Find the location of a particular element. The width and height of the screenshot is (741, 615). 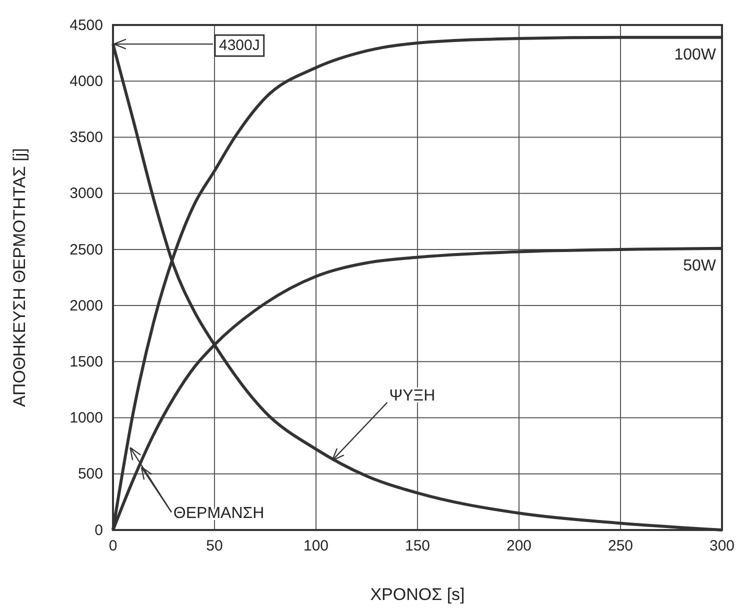

y-tick-label: 2500 is located at coordinates (86, 249).